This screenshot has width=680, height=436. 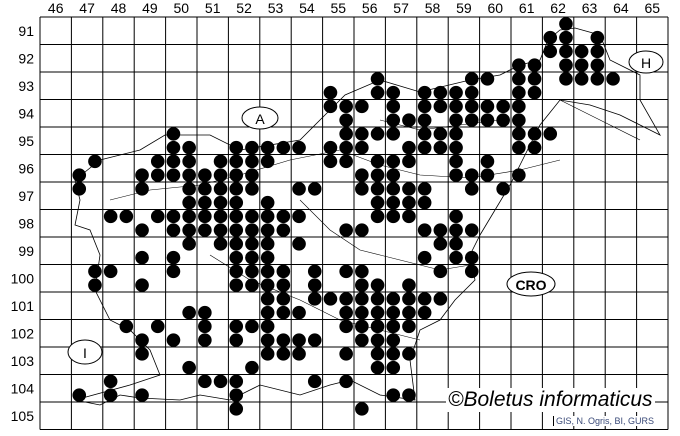 I want to click on svg-text: CRO, so click(x=530, y=285).